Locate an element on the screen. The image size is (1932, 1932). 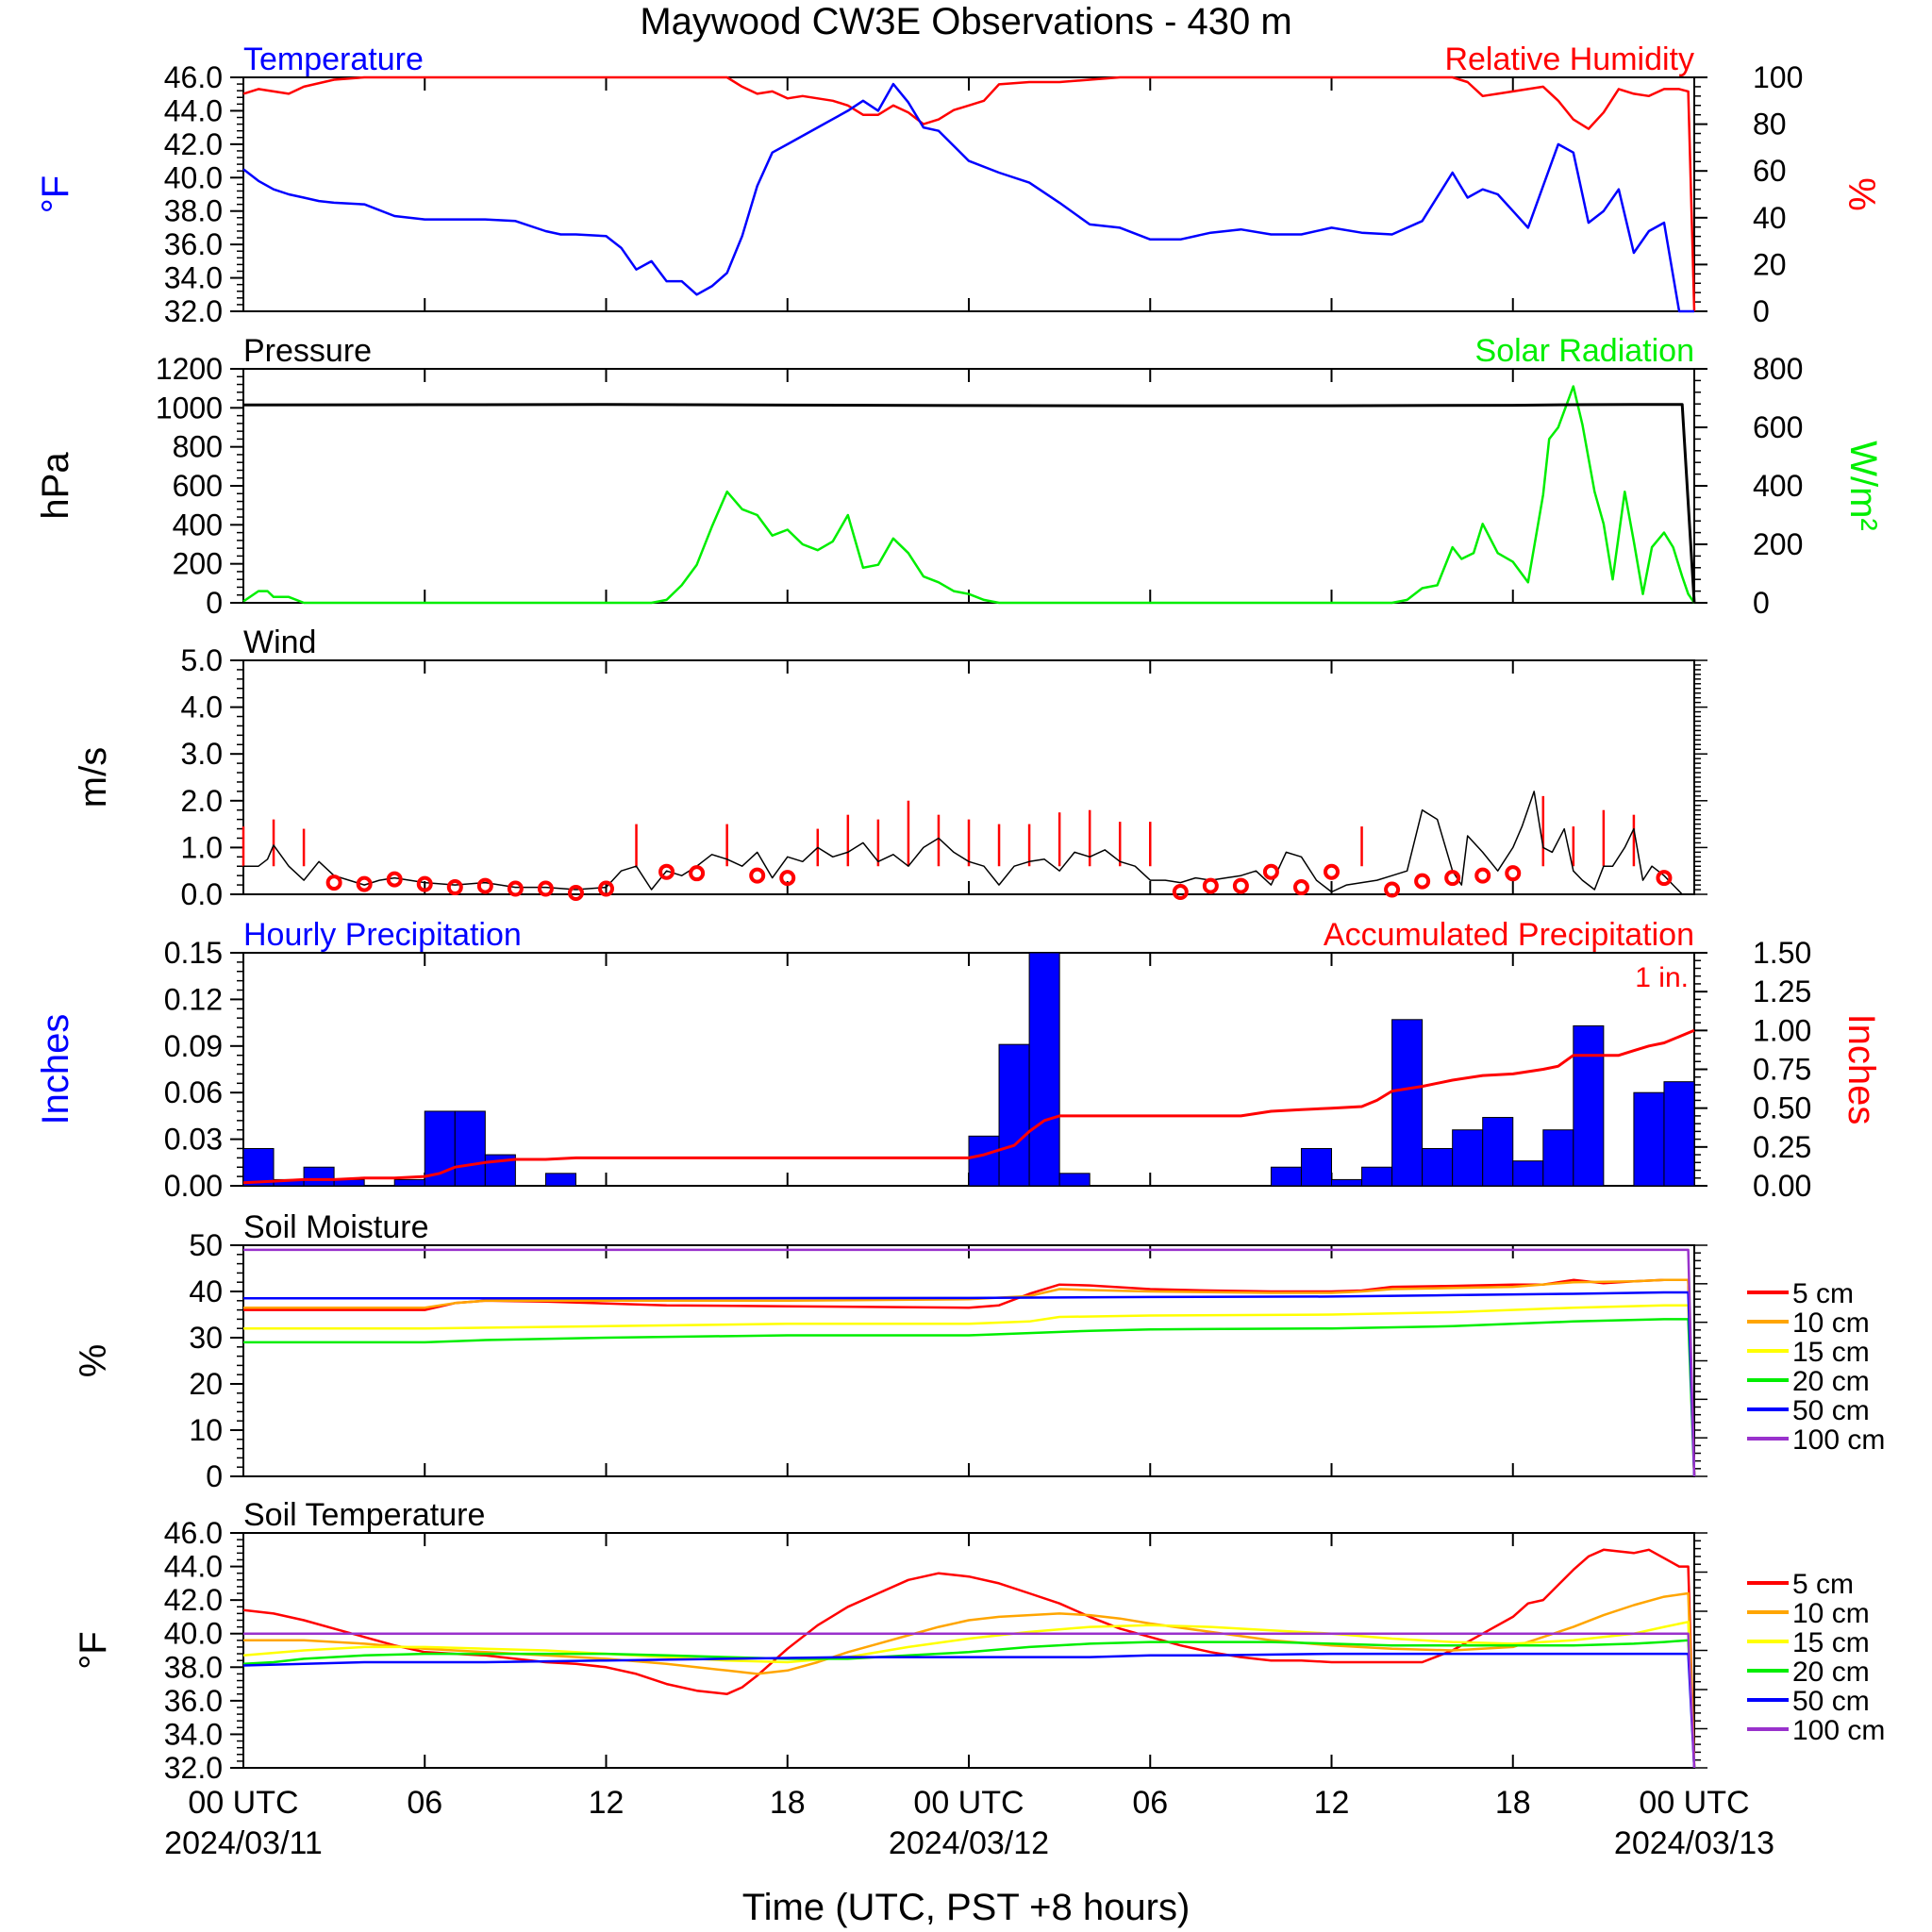
y-tick-label-left: 10 is located at coordinates (206, 1430).